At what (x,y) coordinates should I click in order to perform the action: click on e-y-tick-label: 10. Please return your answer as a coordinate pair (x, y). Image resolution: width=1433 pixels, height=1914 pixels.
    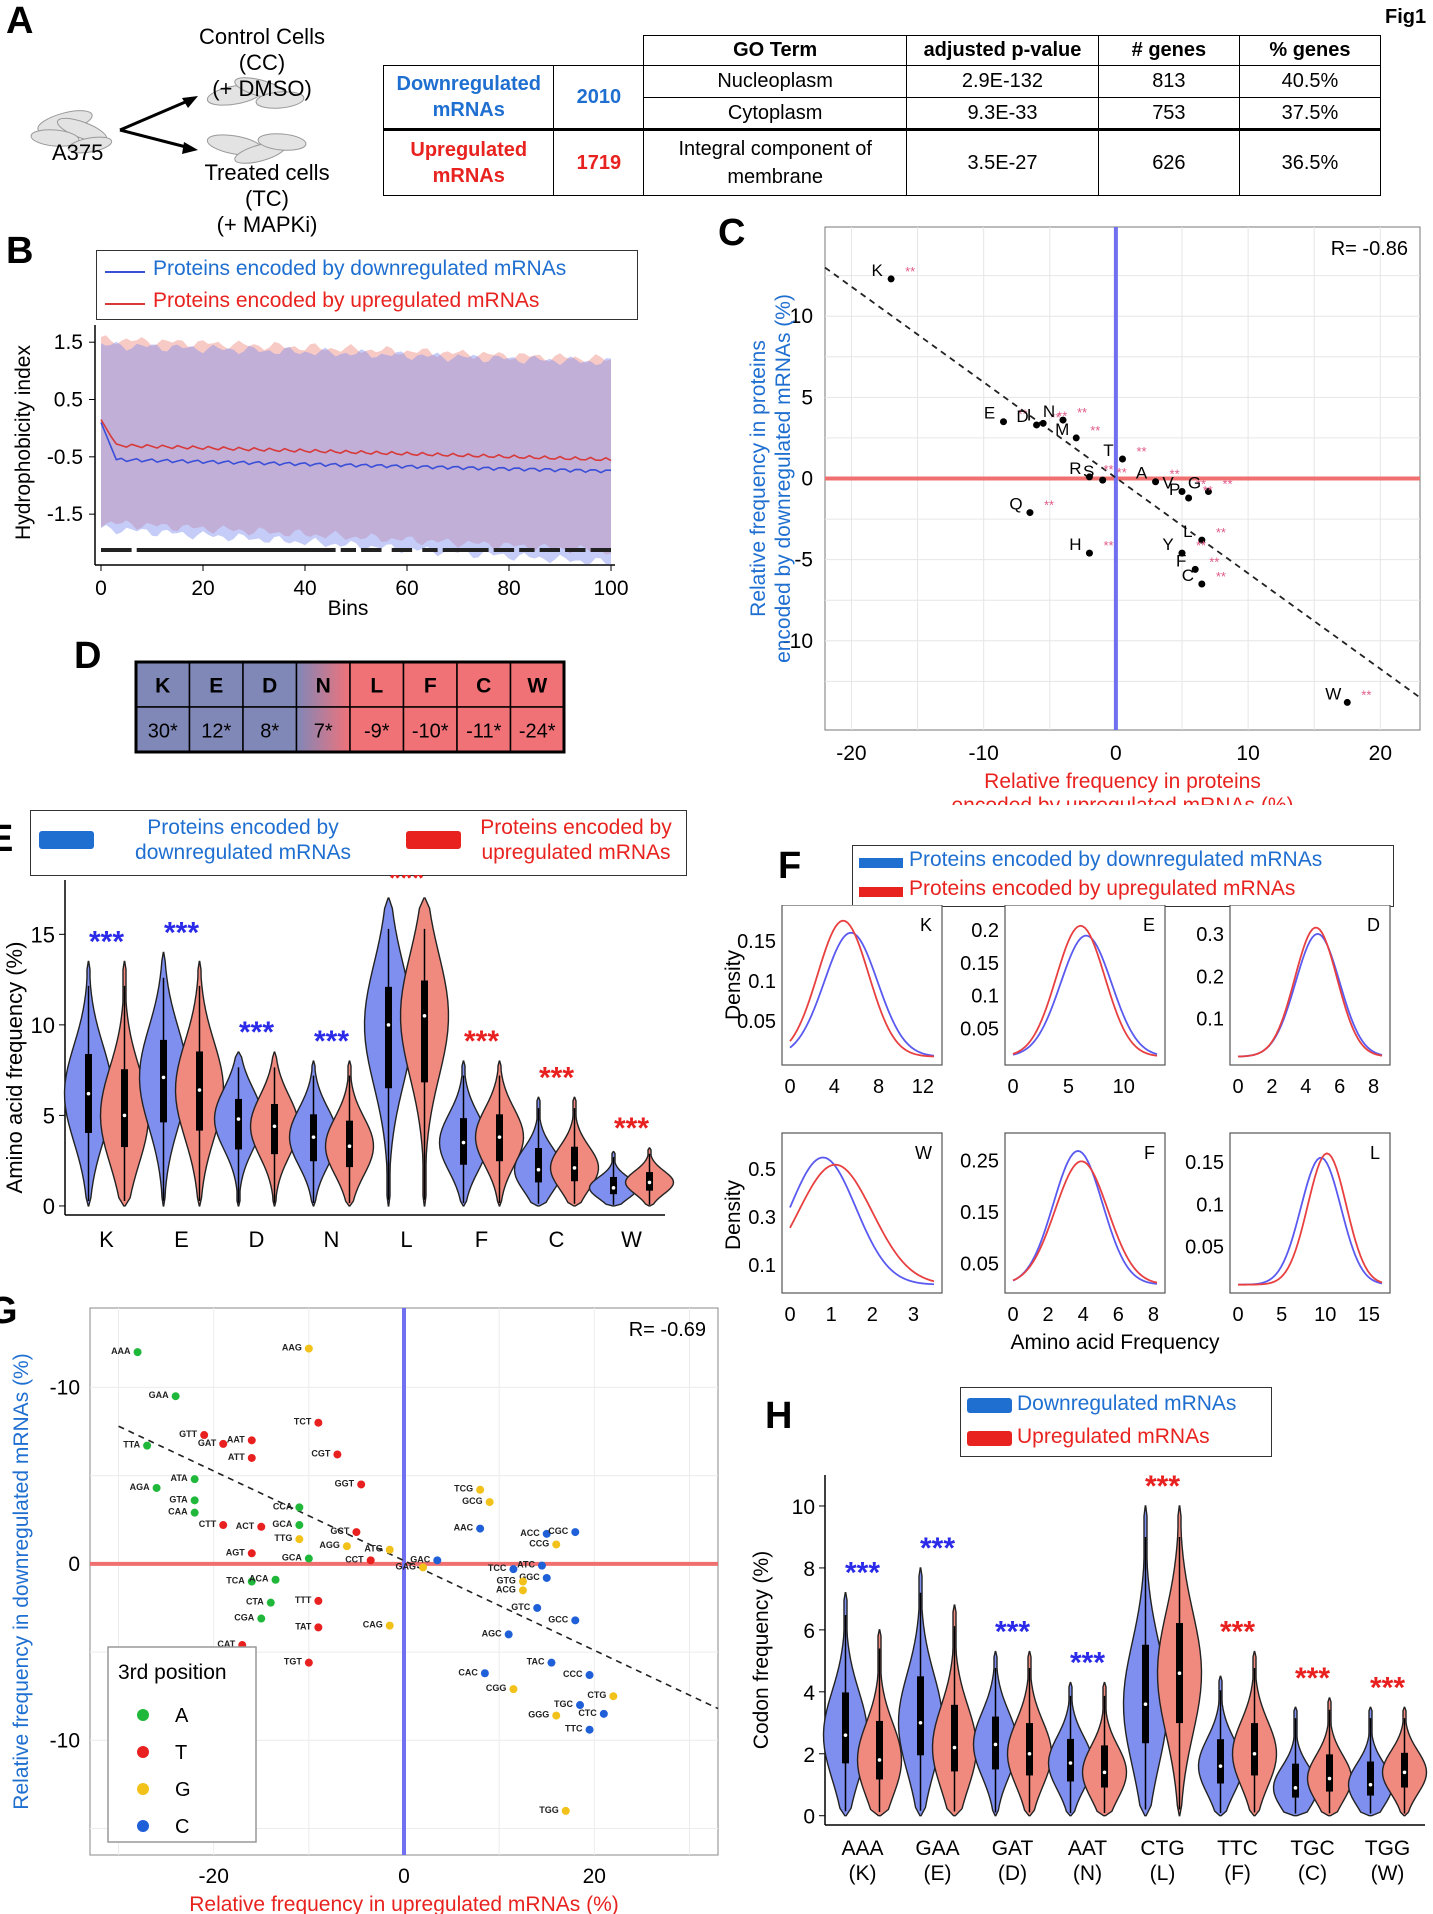
    Looking at the image, I should click on (43, 1025).